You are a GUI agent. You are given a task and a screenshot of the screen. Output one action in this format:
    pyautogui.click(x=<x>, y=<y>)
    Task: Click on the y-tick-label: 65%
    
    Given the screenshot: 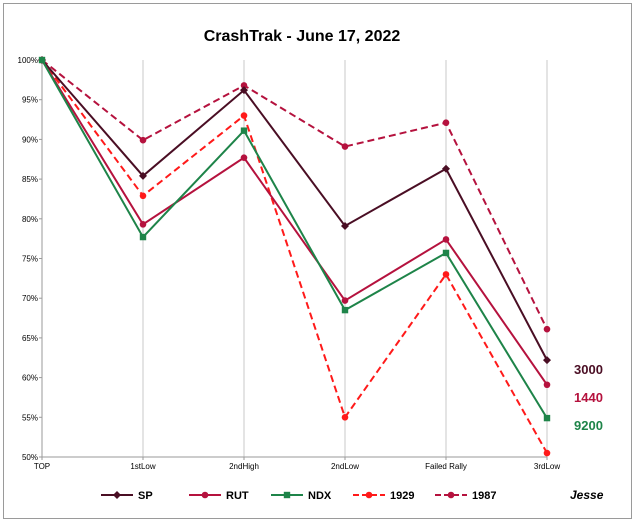 What is the action you would take?
    pyautogui.click(x=30, y=338)
    